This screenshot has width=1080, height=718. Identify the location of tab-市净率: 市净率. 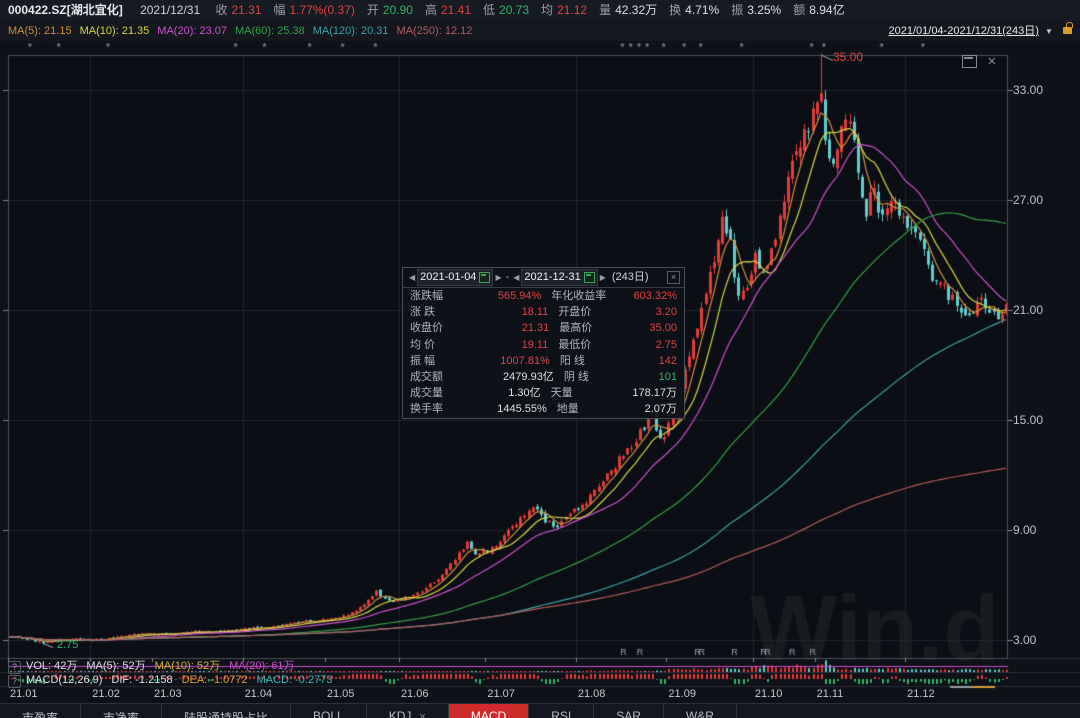
(122, 711).